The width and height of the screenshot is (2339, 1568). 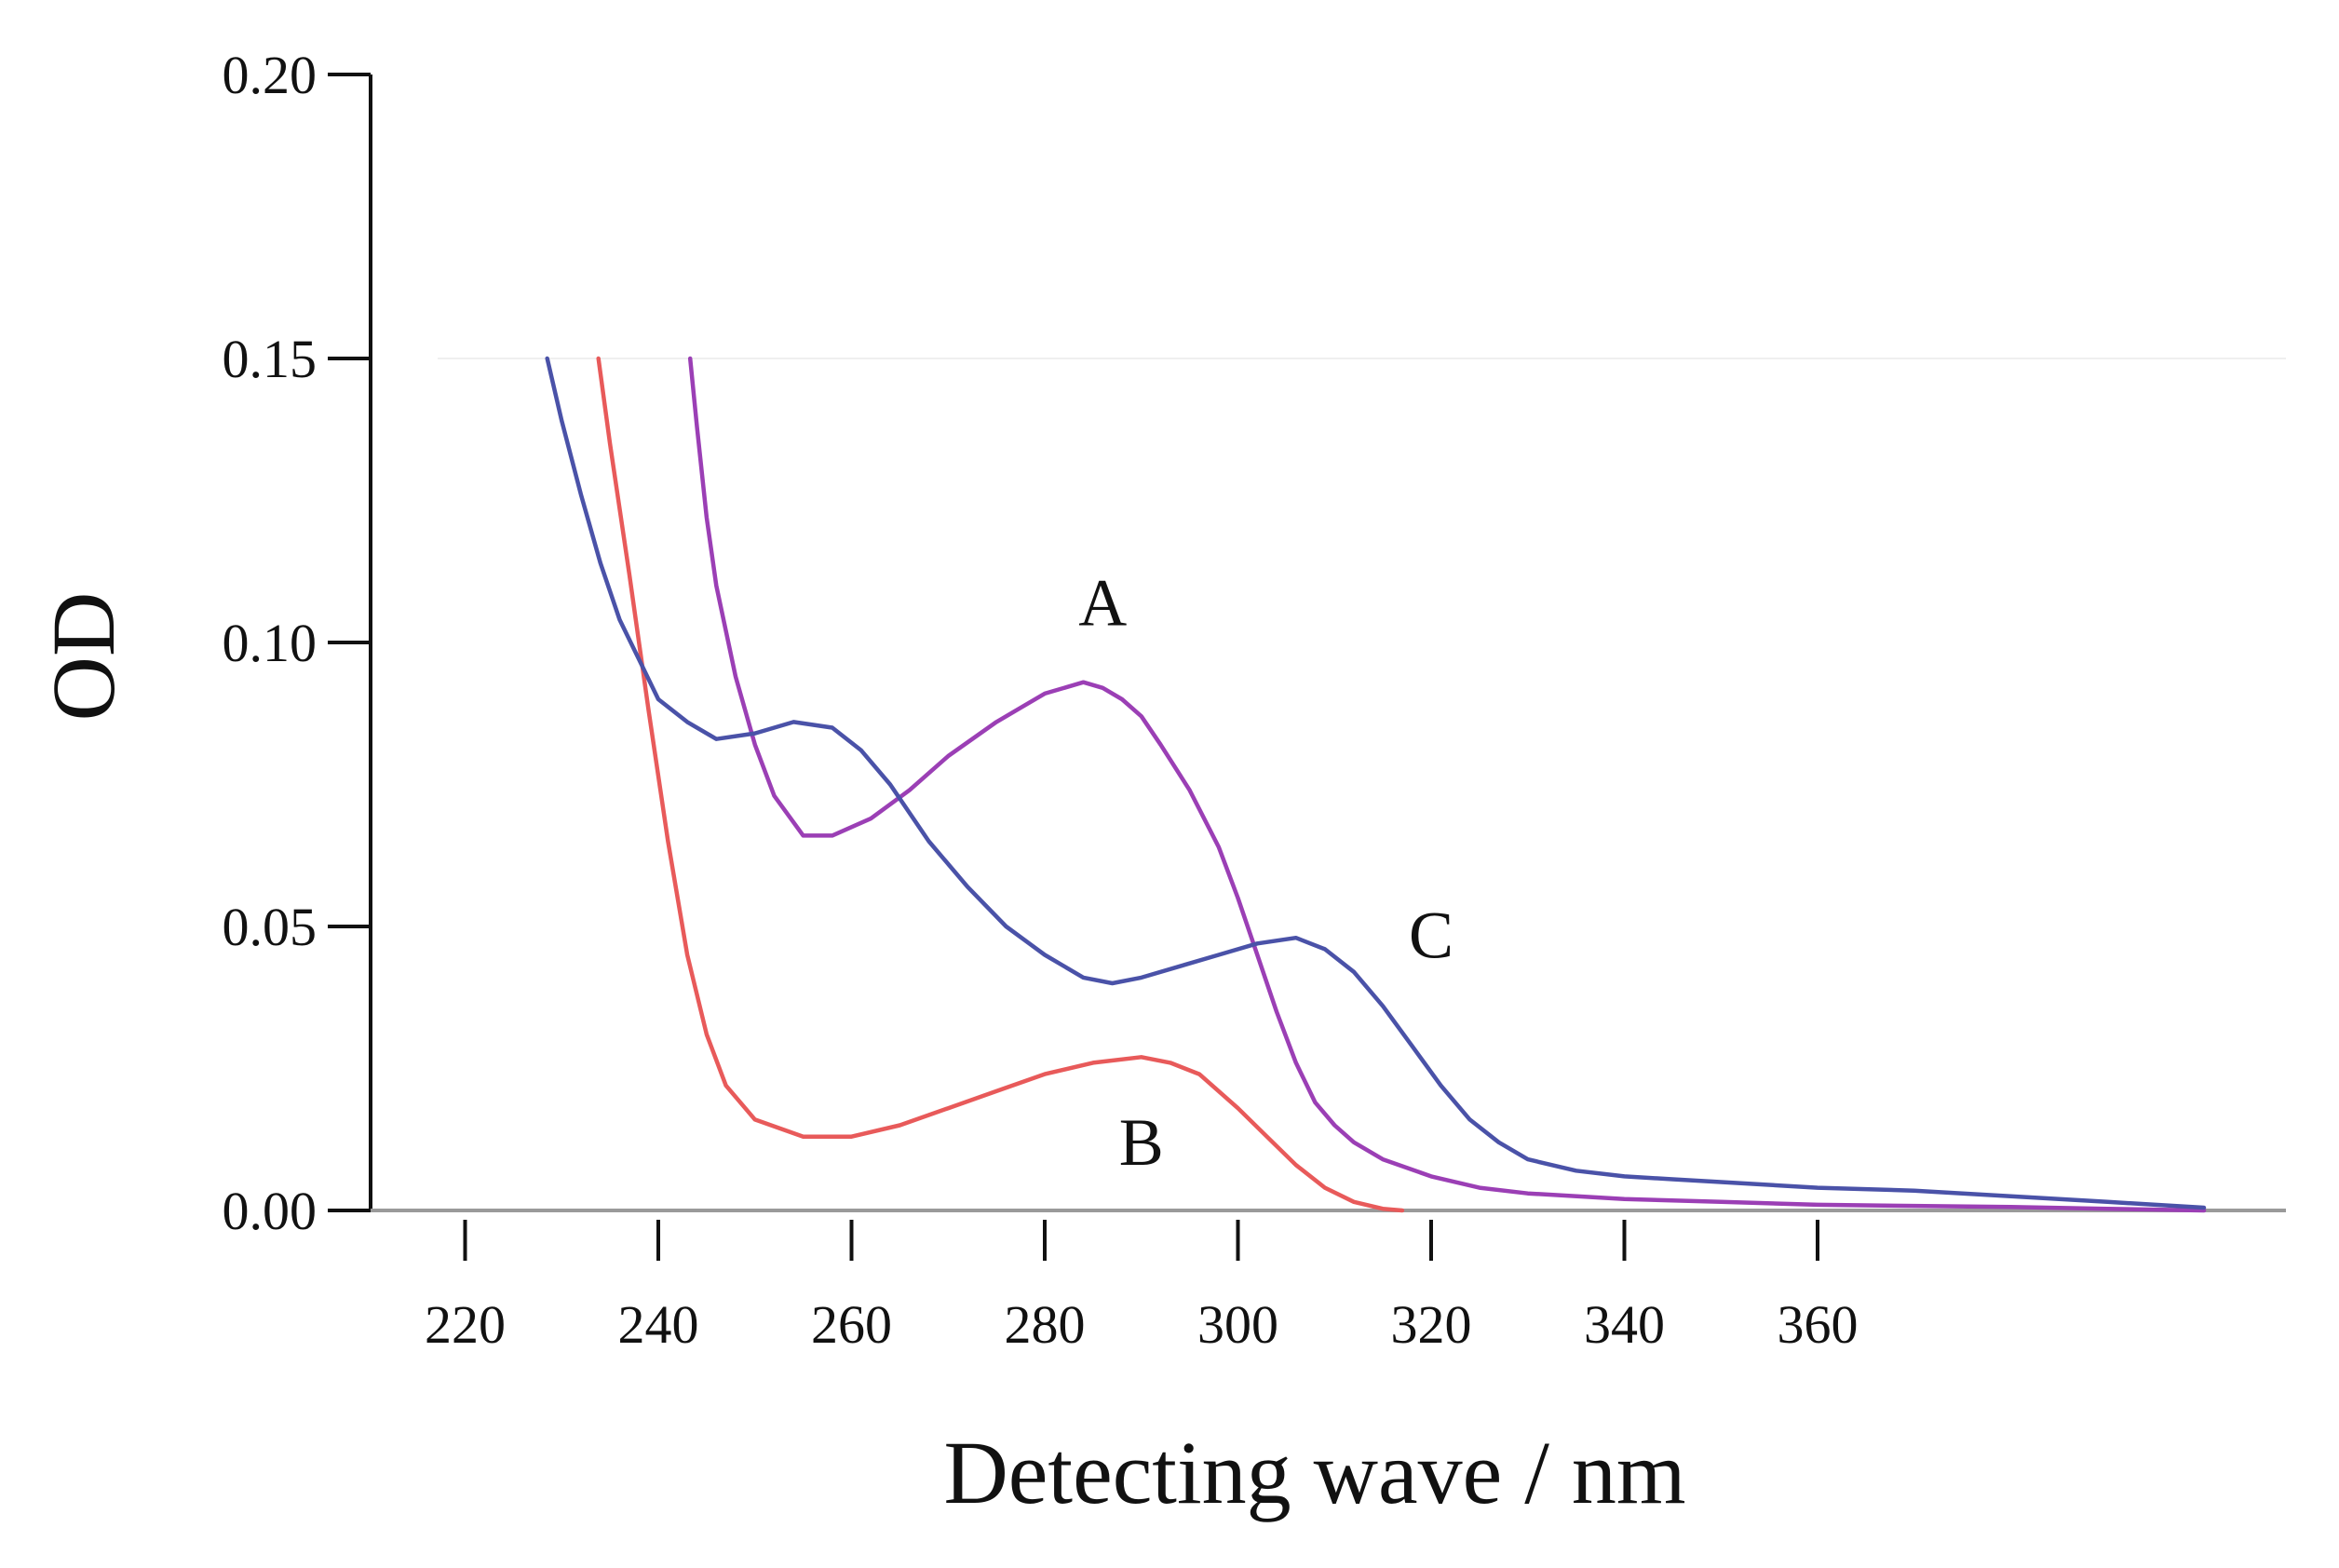 What do you see at coordinates (1102, 603) in the screenshot?
I see `curve-label-a: A` at bounding box center [1102, 603].